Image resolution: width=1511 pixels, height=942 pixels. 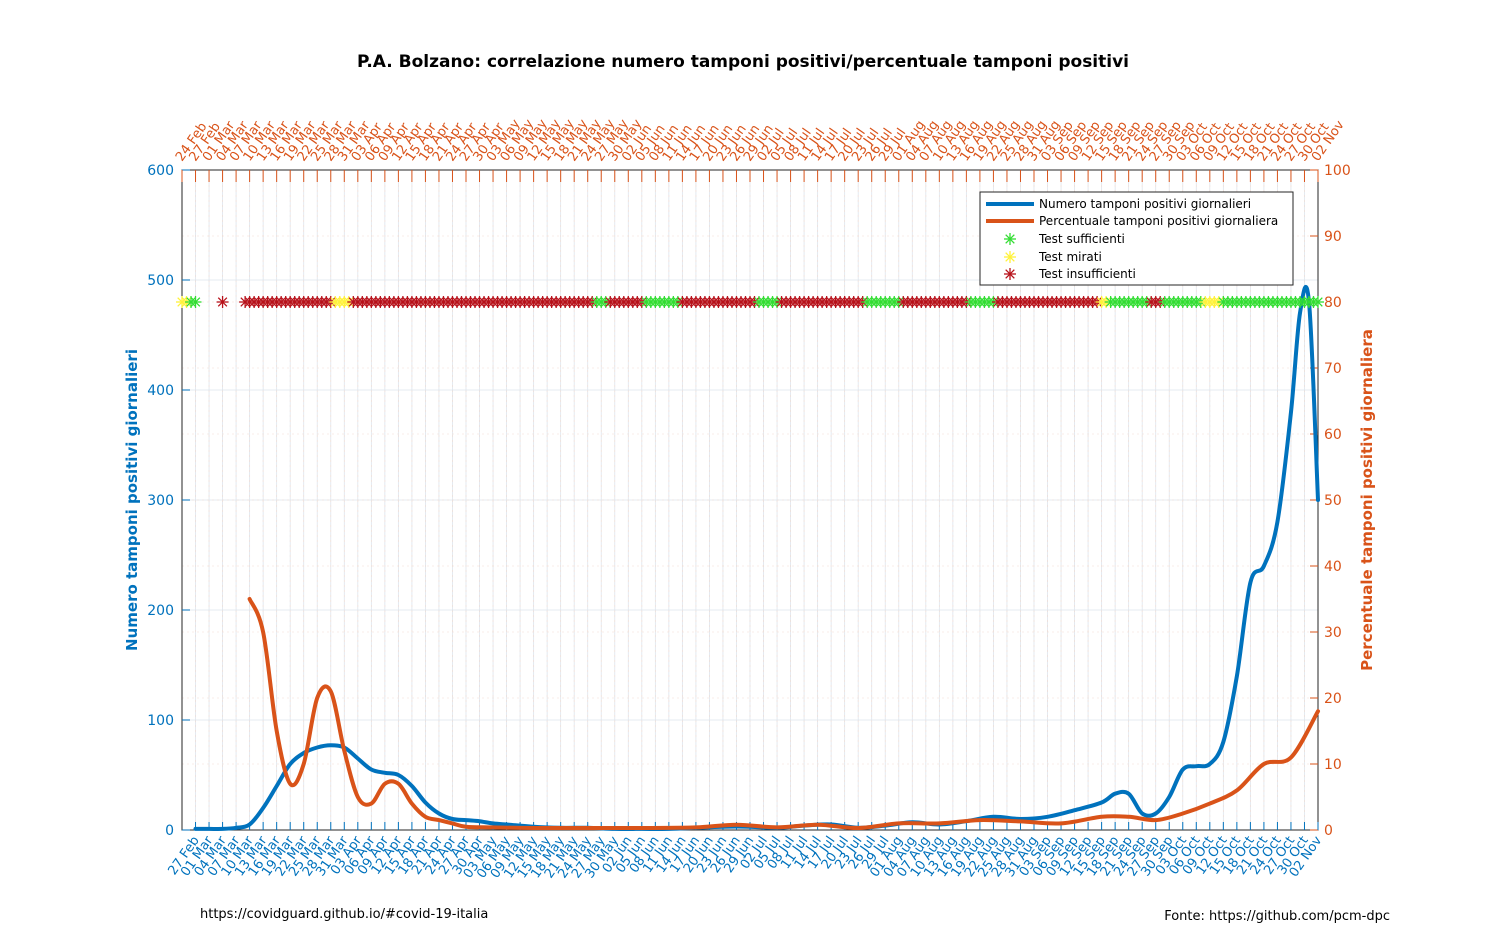 What do you see at coordinates (1333, 567) in the screenshot?
I see `right-tick-label-4: 40` at bounding box center [1333, 567].